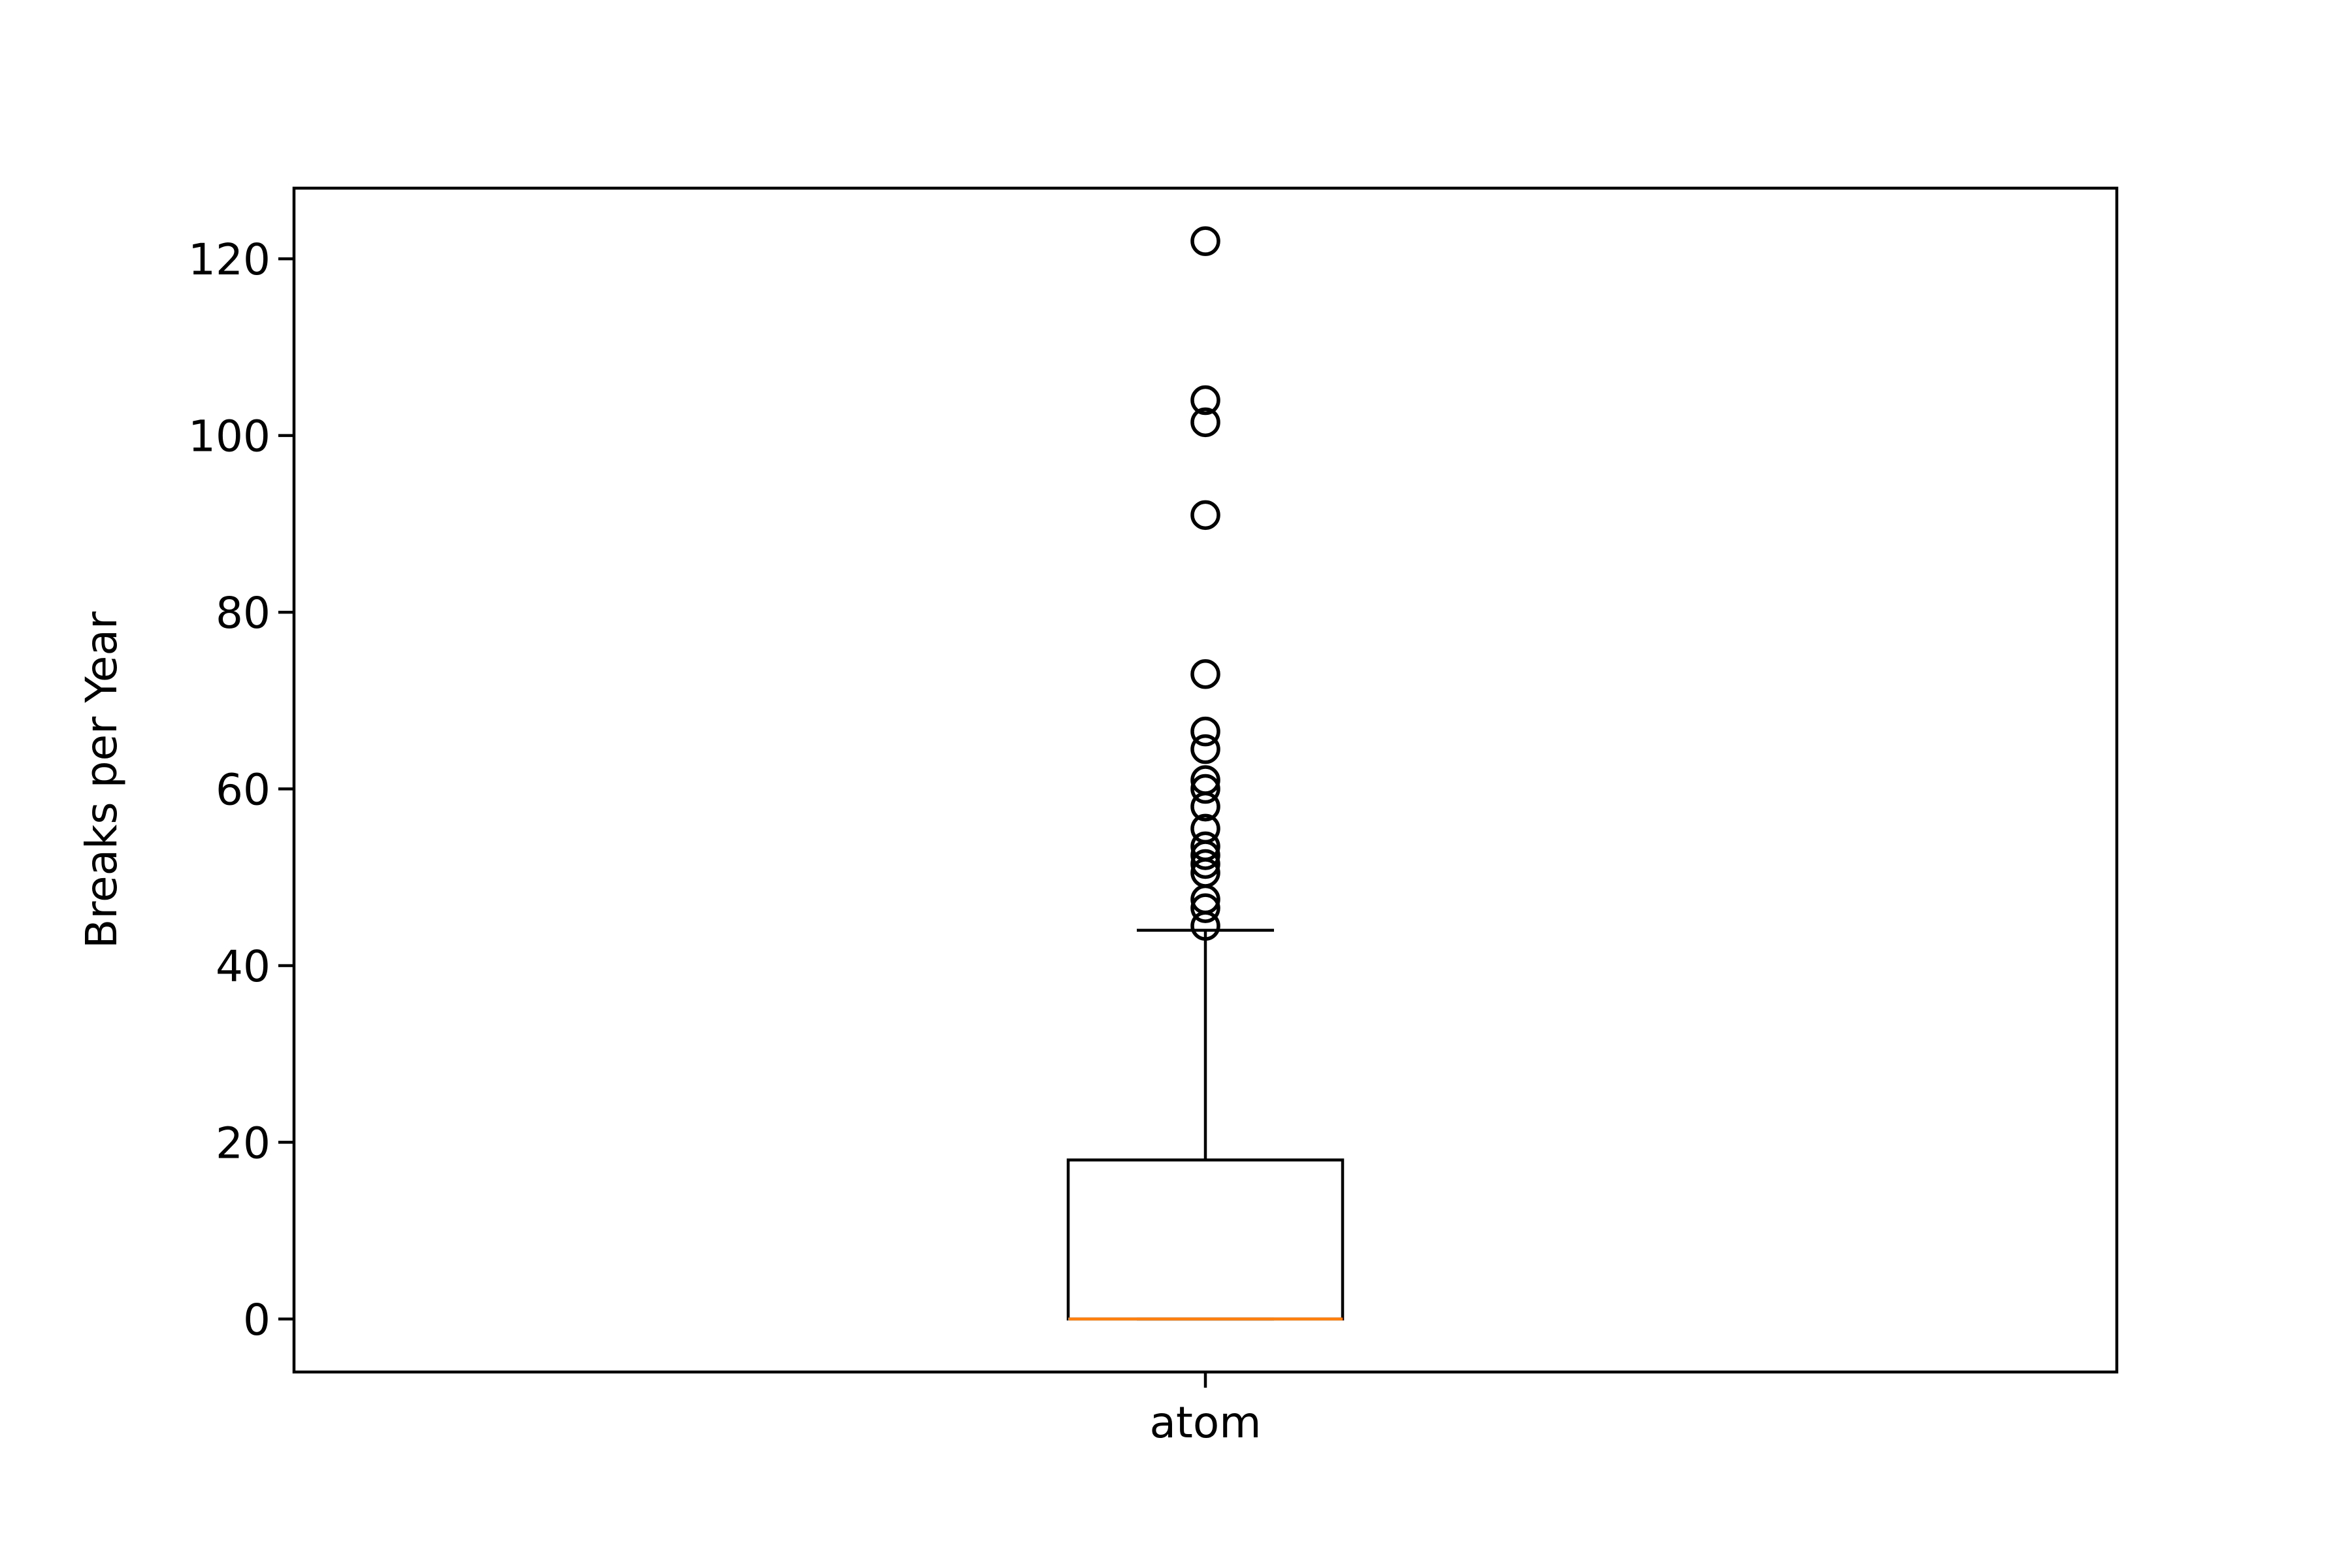  I want to click on y-tick-label-60: 60, so click(243, 790).